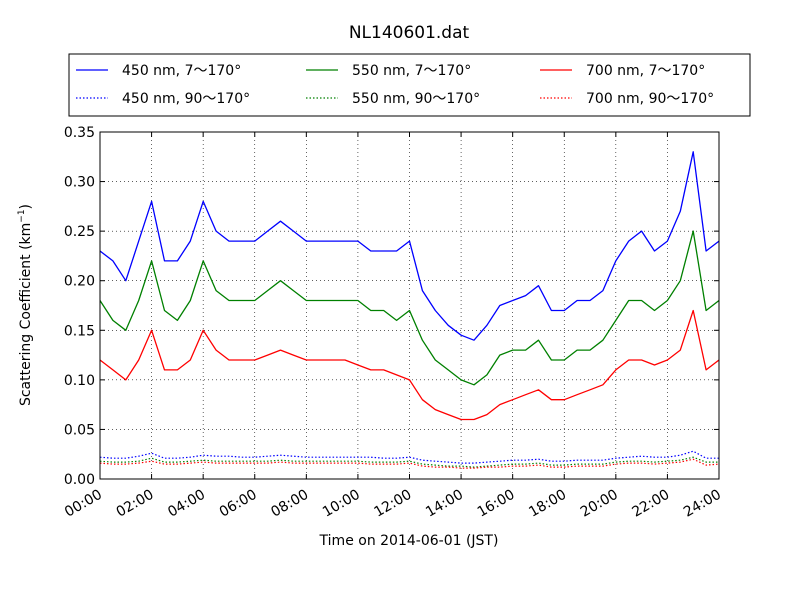 This screenshot has width=800, height=600. Describe the element at coordinates (79, 183) in the screenshot. I see `y-tick-label: 0.30` at that location.